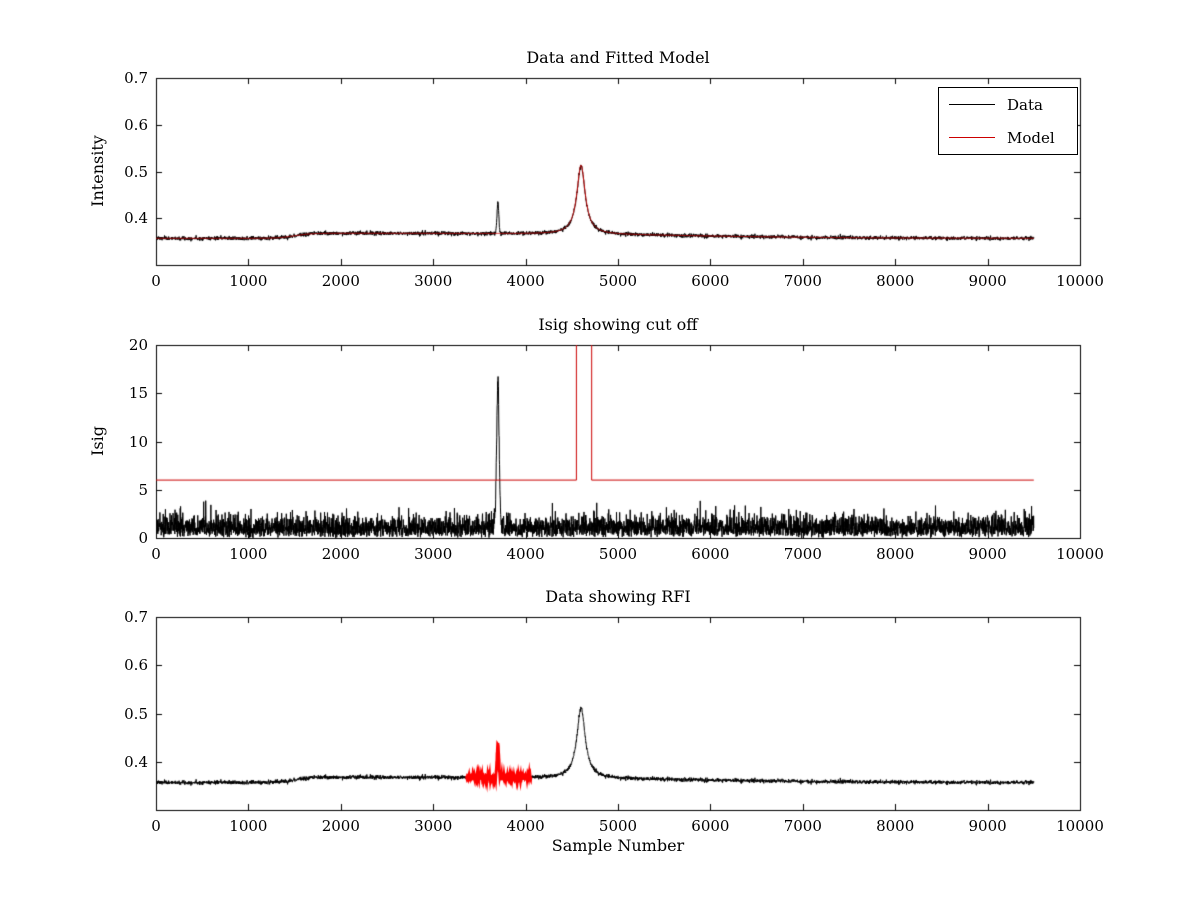 The height and width of the screenshot is (900, 1200). What do you see at coordinates (618, 845) in the screenshot?
I see `panel3-xlabel: Sample Number` at bounding box center [618, 845].